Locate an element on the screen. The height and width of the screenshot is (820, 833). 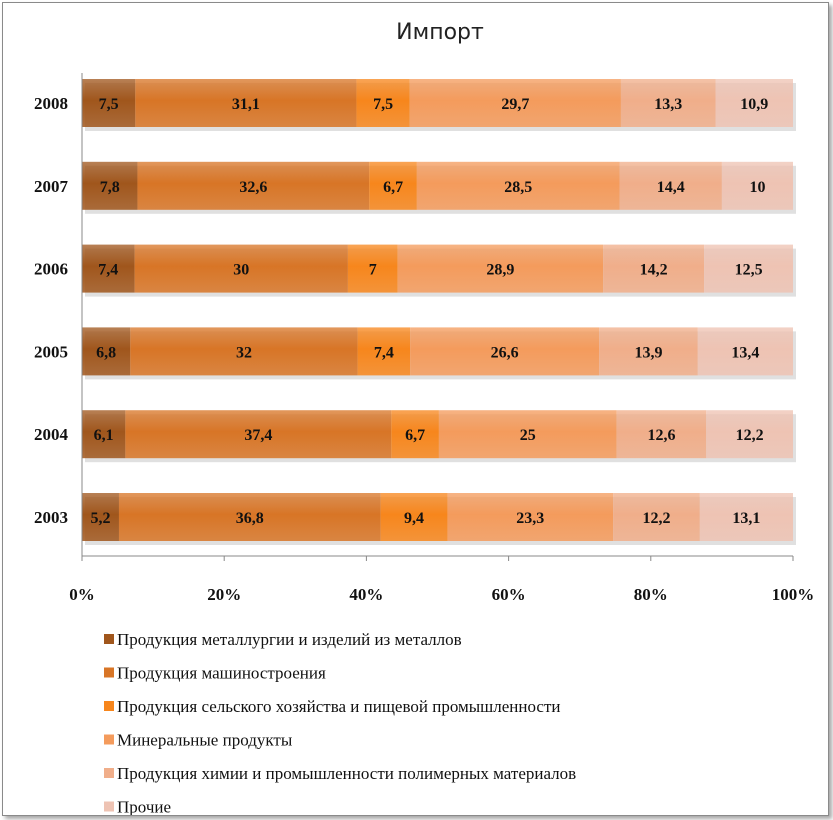
data-label-2006-s3: 7 is located at coordinates (373, 270).